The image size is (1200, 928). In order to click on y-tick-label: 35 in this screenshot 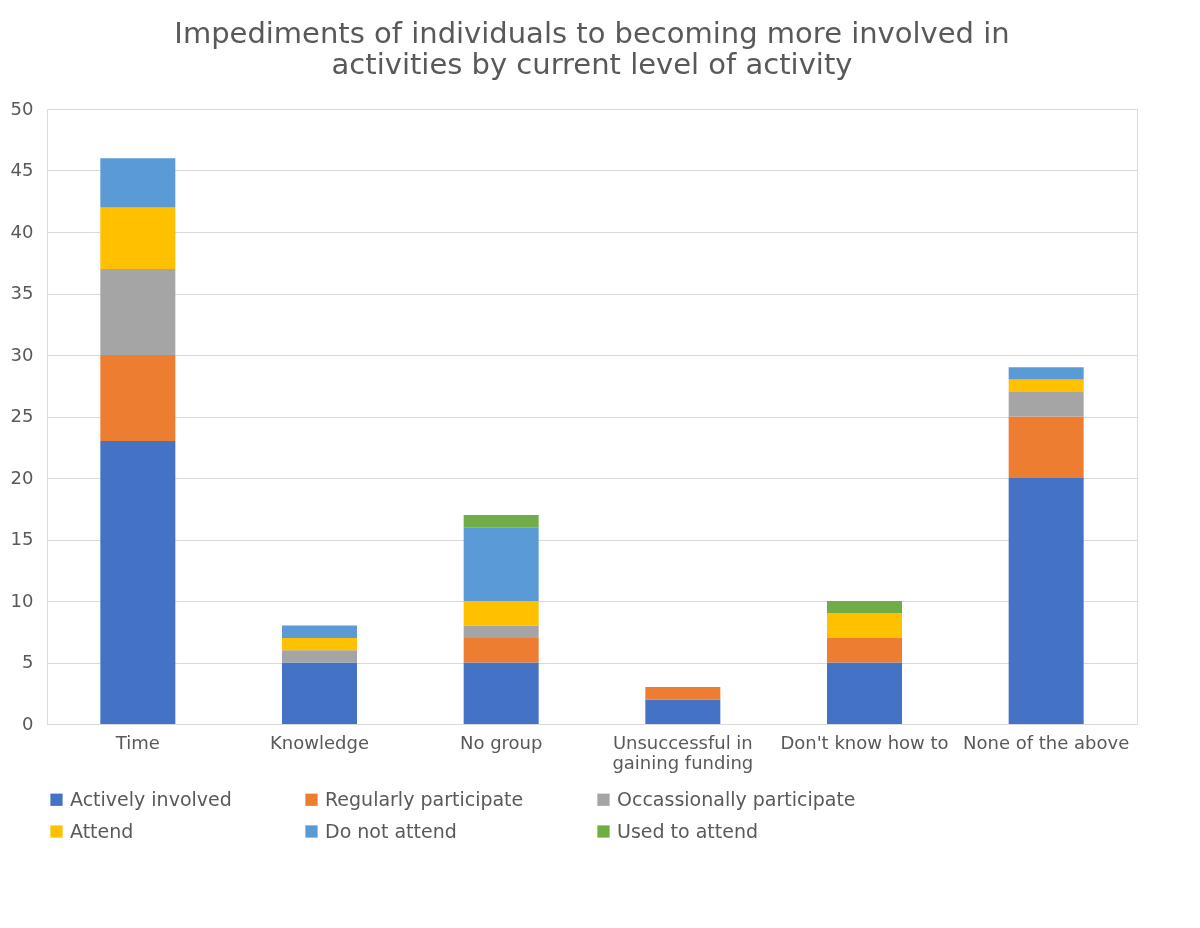, I will do `click(22, 292)`.